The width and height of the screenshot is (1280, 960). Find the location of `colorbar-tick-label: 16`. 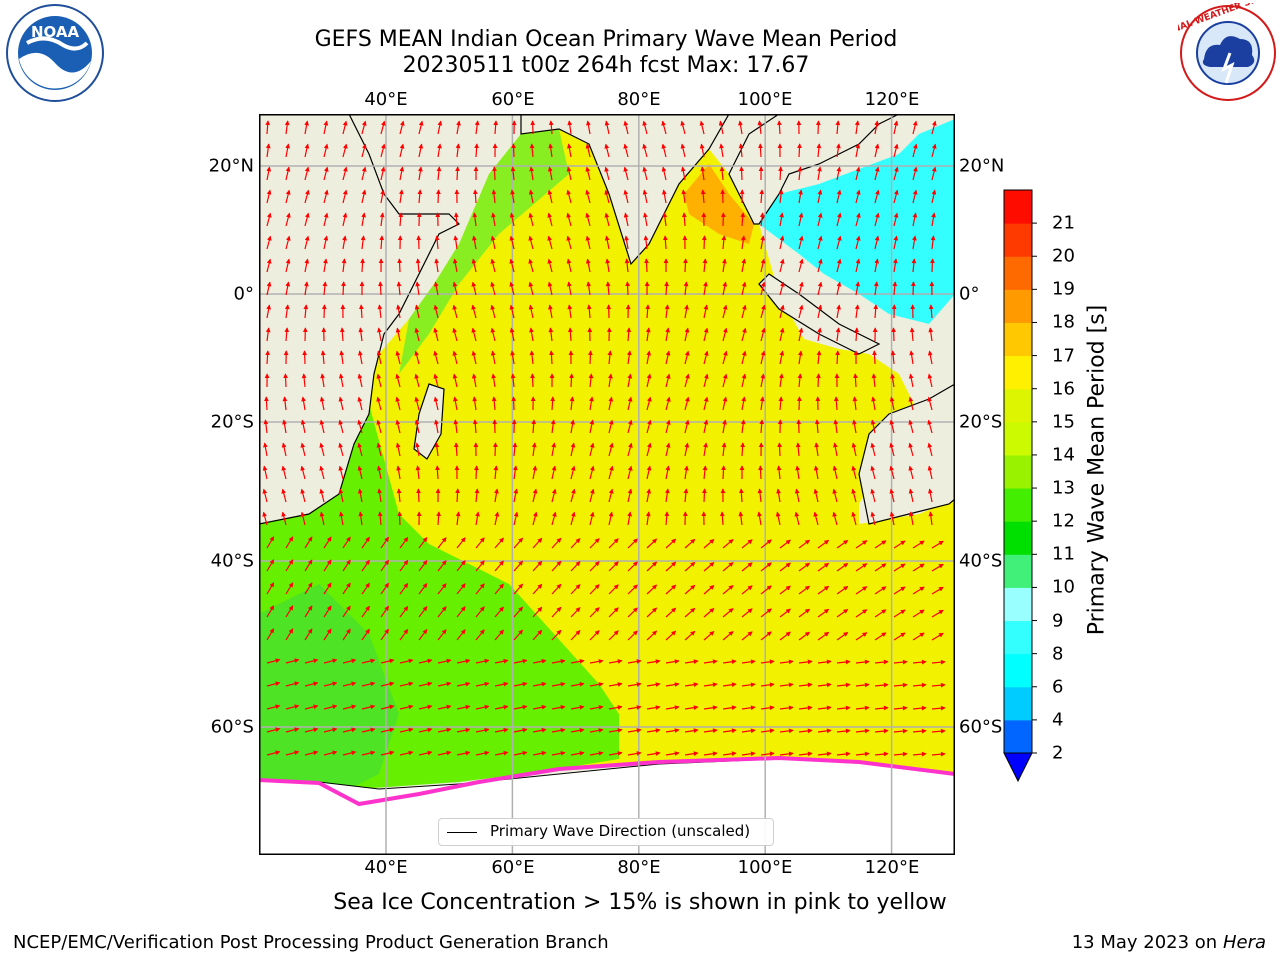

colorbar-tick-label: 16 is located at coordinates (1063, 389).